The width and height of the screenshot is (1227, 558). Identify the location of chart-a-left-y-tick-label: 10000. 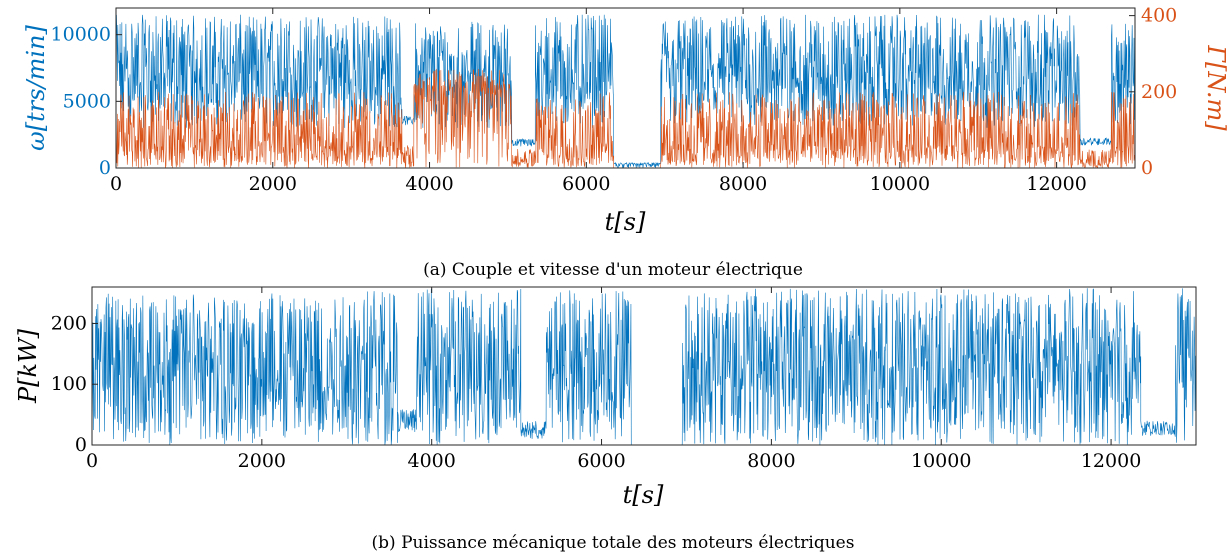
(81, 35).